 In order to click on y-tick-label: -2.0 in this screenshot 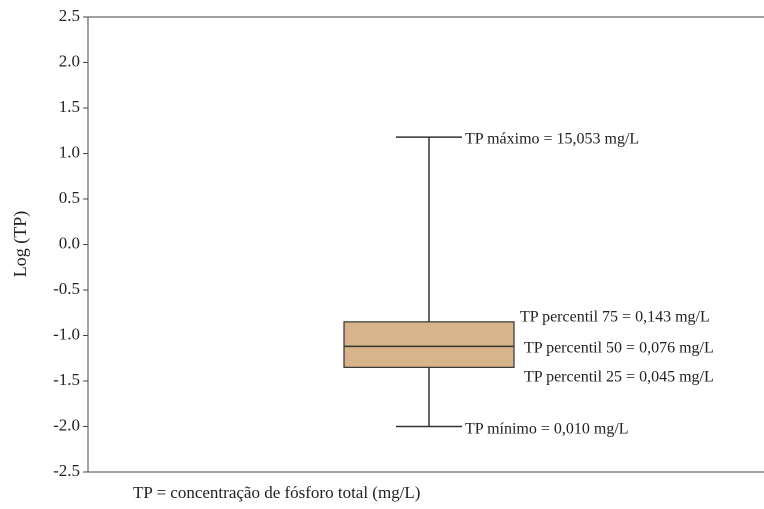, I will do `click(66, 424)`.